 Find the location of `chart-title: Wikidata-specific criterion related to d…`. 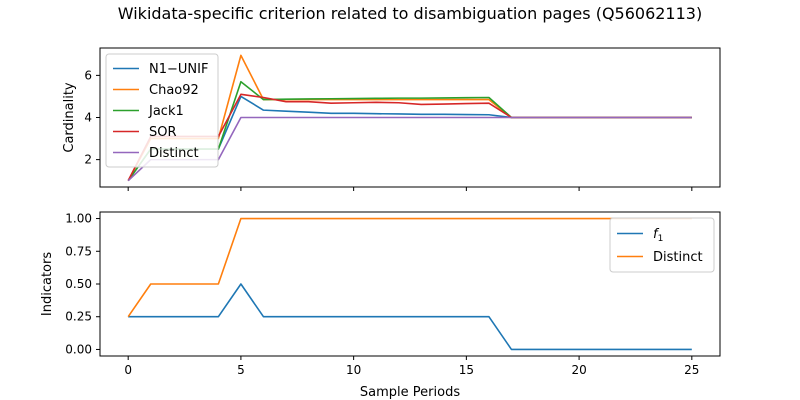

chart-title: Wikidata-specific criterion related to d… is located at coordinates (410, 13).